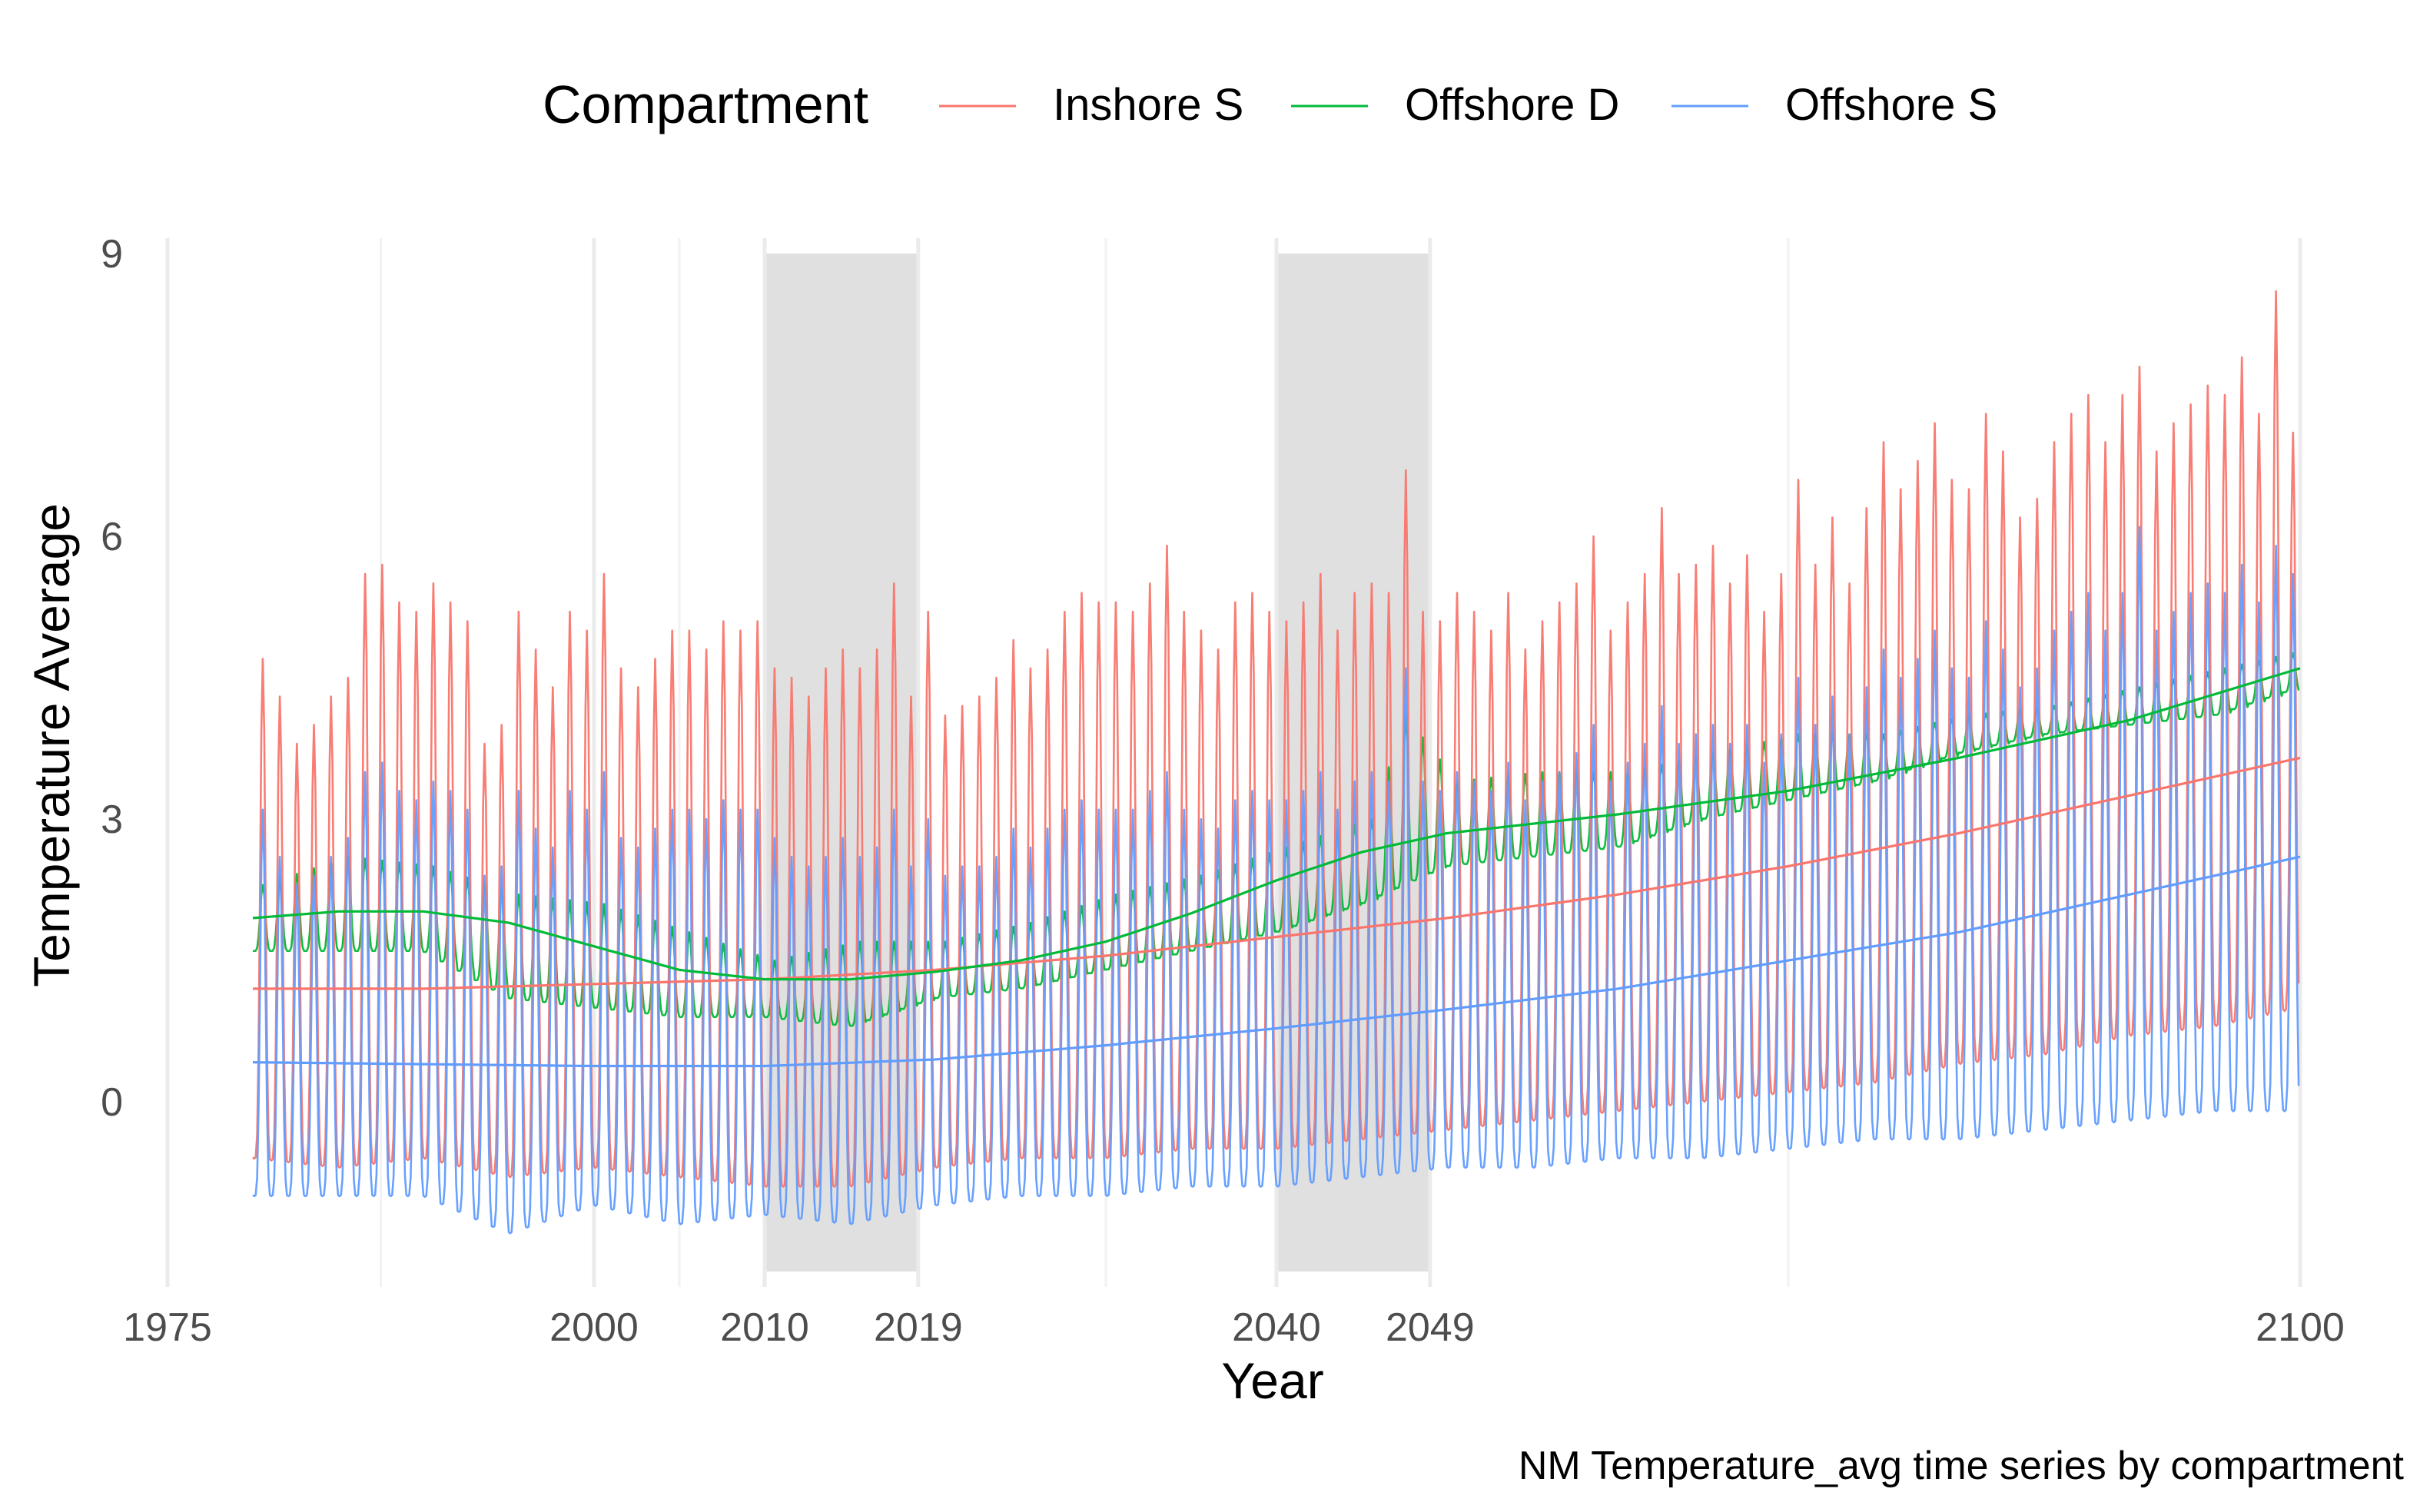  Describe the element at coordinates (112, 254) in the screenshot. I see `y-tick-label: 9` at that location.